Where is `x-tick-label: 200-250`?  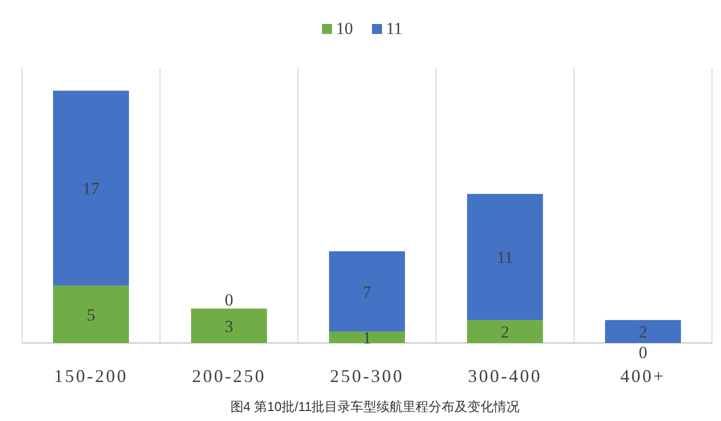
x-tick-label: 200-250 is located at coordinates (229, 376).